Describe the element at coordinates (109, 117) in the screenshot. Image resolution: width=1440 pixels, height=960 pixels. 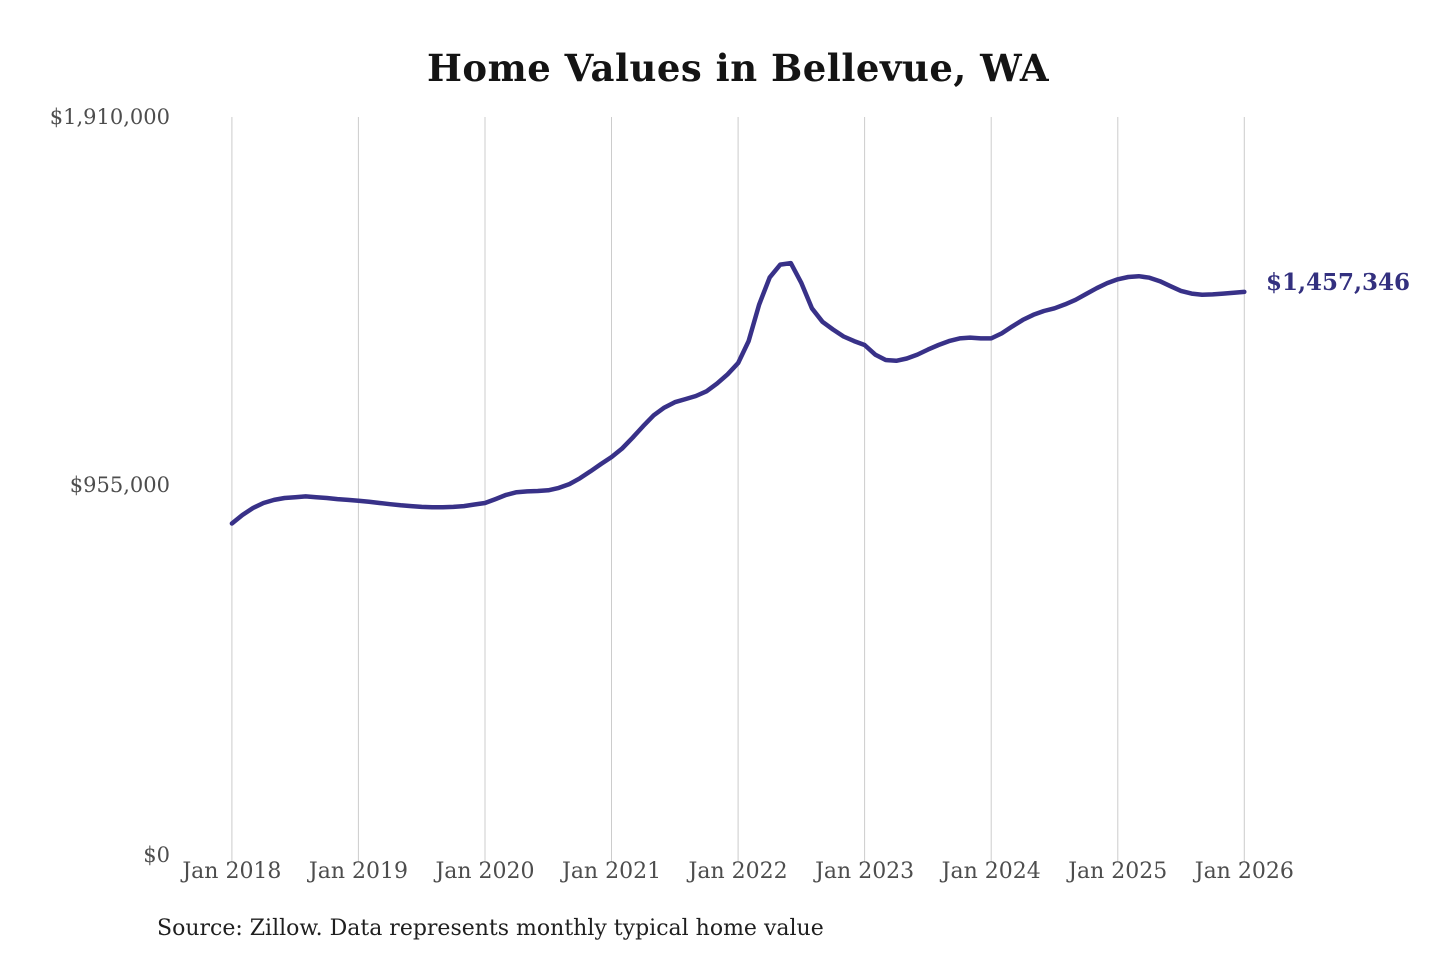
I see `y-axis-label-max: $1,910,000` at that location.